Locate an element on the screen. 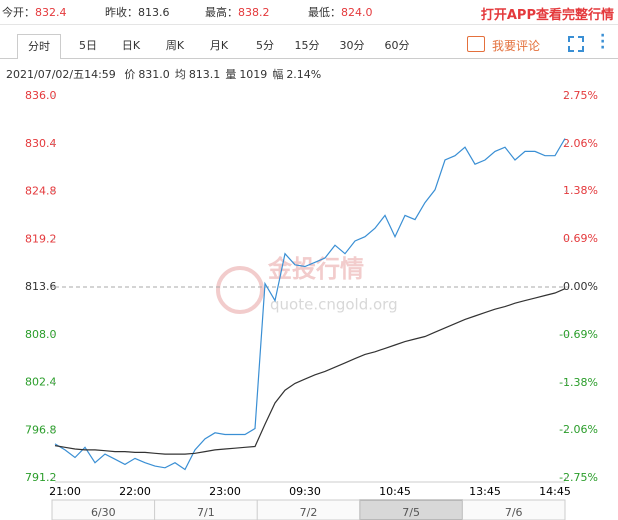 The height and width of the screenshot is (520, 618). comment-icon is located at coordinates (476, 44).